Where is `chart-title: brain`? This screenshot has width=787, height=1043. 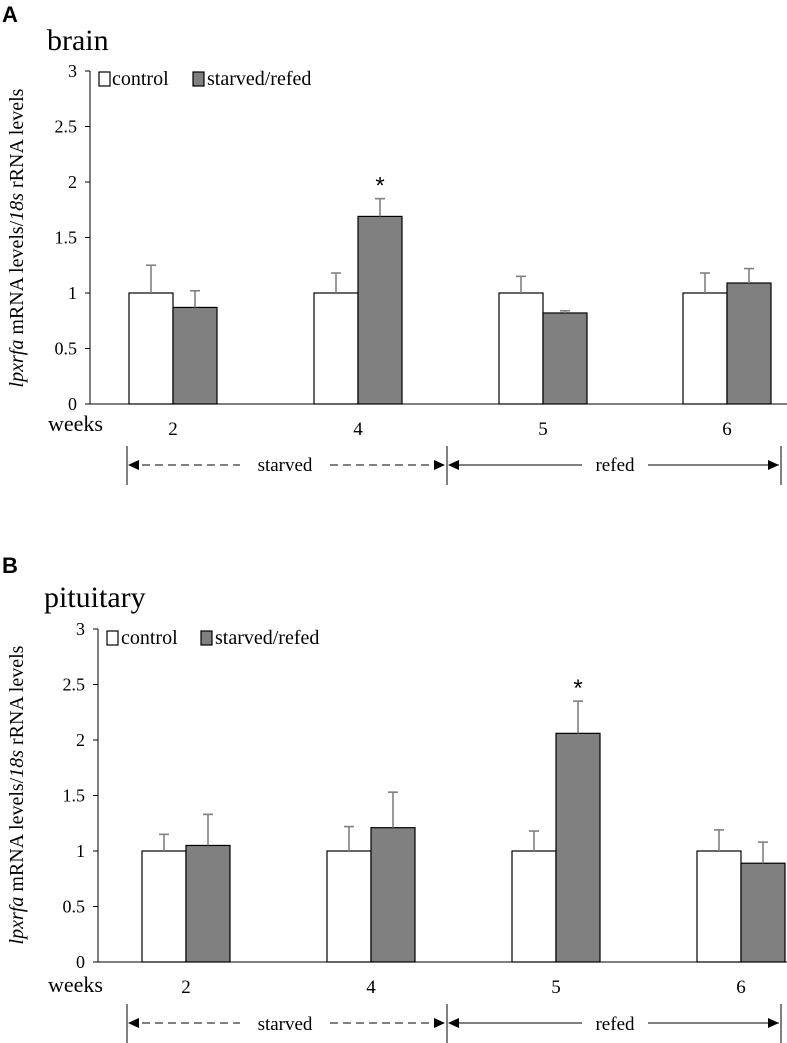 chart-title: brain is located at coordinates (78, 40).